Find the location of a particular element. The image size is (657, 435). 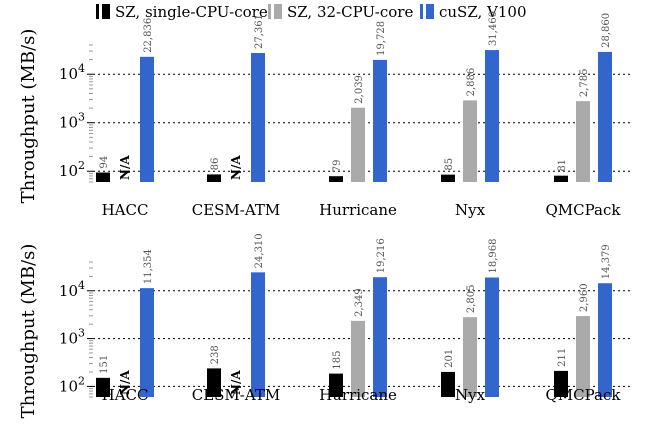

bar-value-label-qmcpack-cusz-v100: 28,860 is located at coordinates (606, 30).